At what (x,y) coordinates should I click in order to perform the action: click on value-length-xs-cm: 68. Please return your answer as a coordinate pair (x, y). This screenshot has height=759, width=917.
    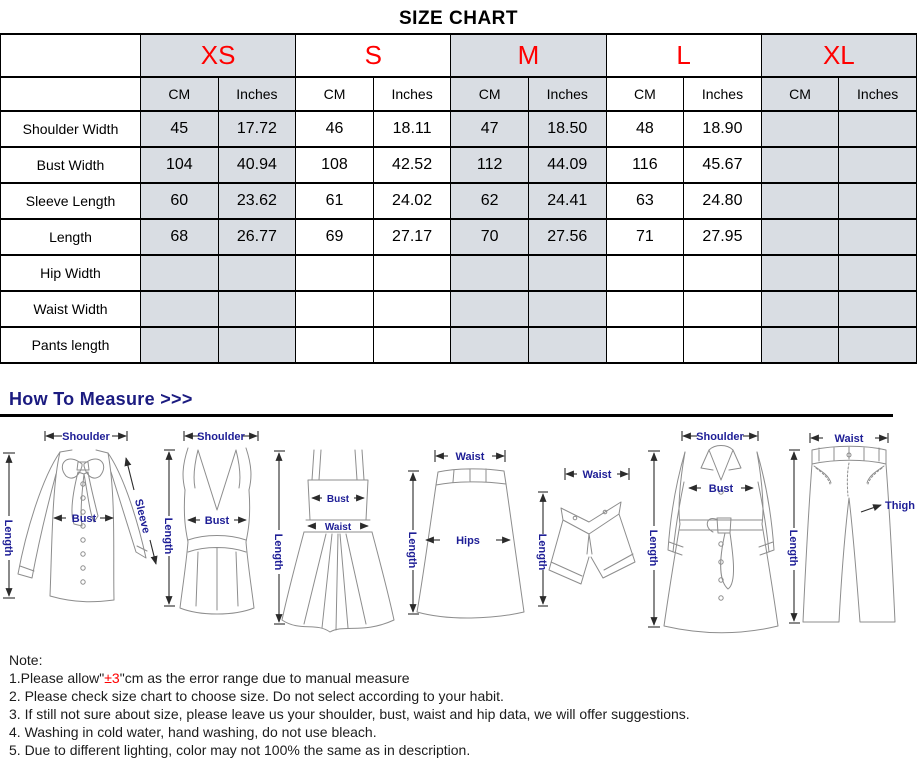
    Looking at the image, I should click on (179, 237).